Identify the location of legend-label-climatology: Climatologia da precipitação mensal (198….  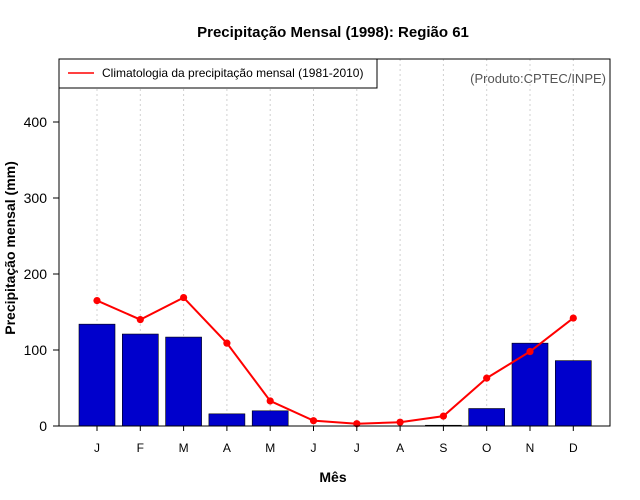
(232, 73).